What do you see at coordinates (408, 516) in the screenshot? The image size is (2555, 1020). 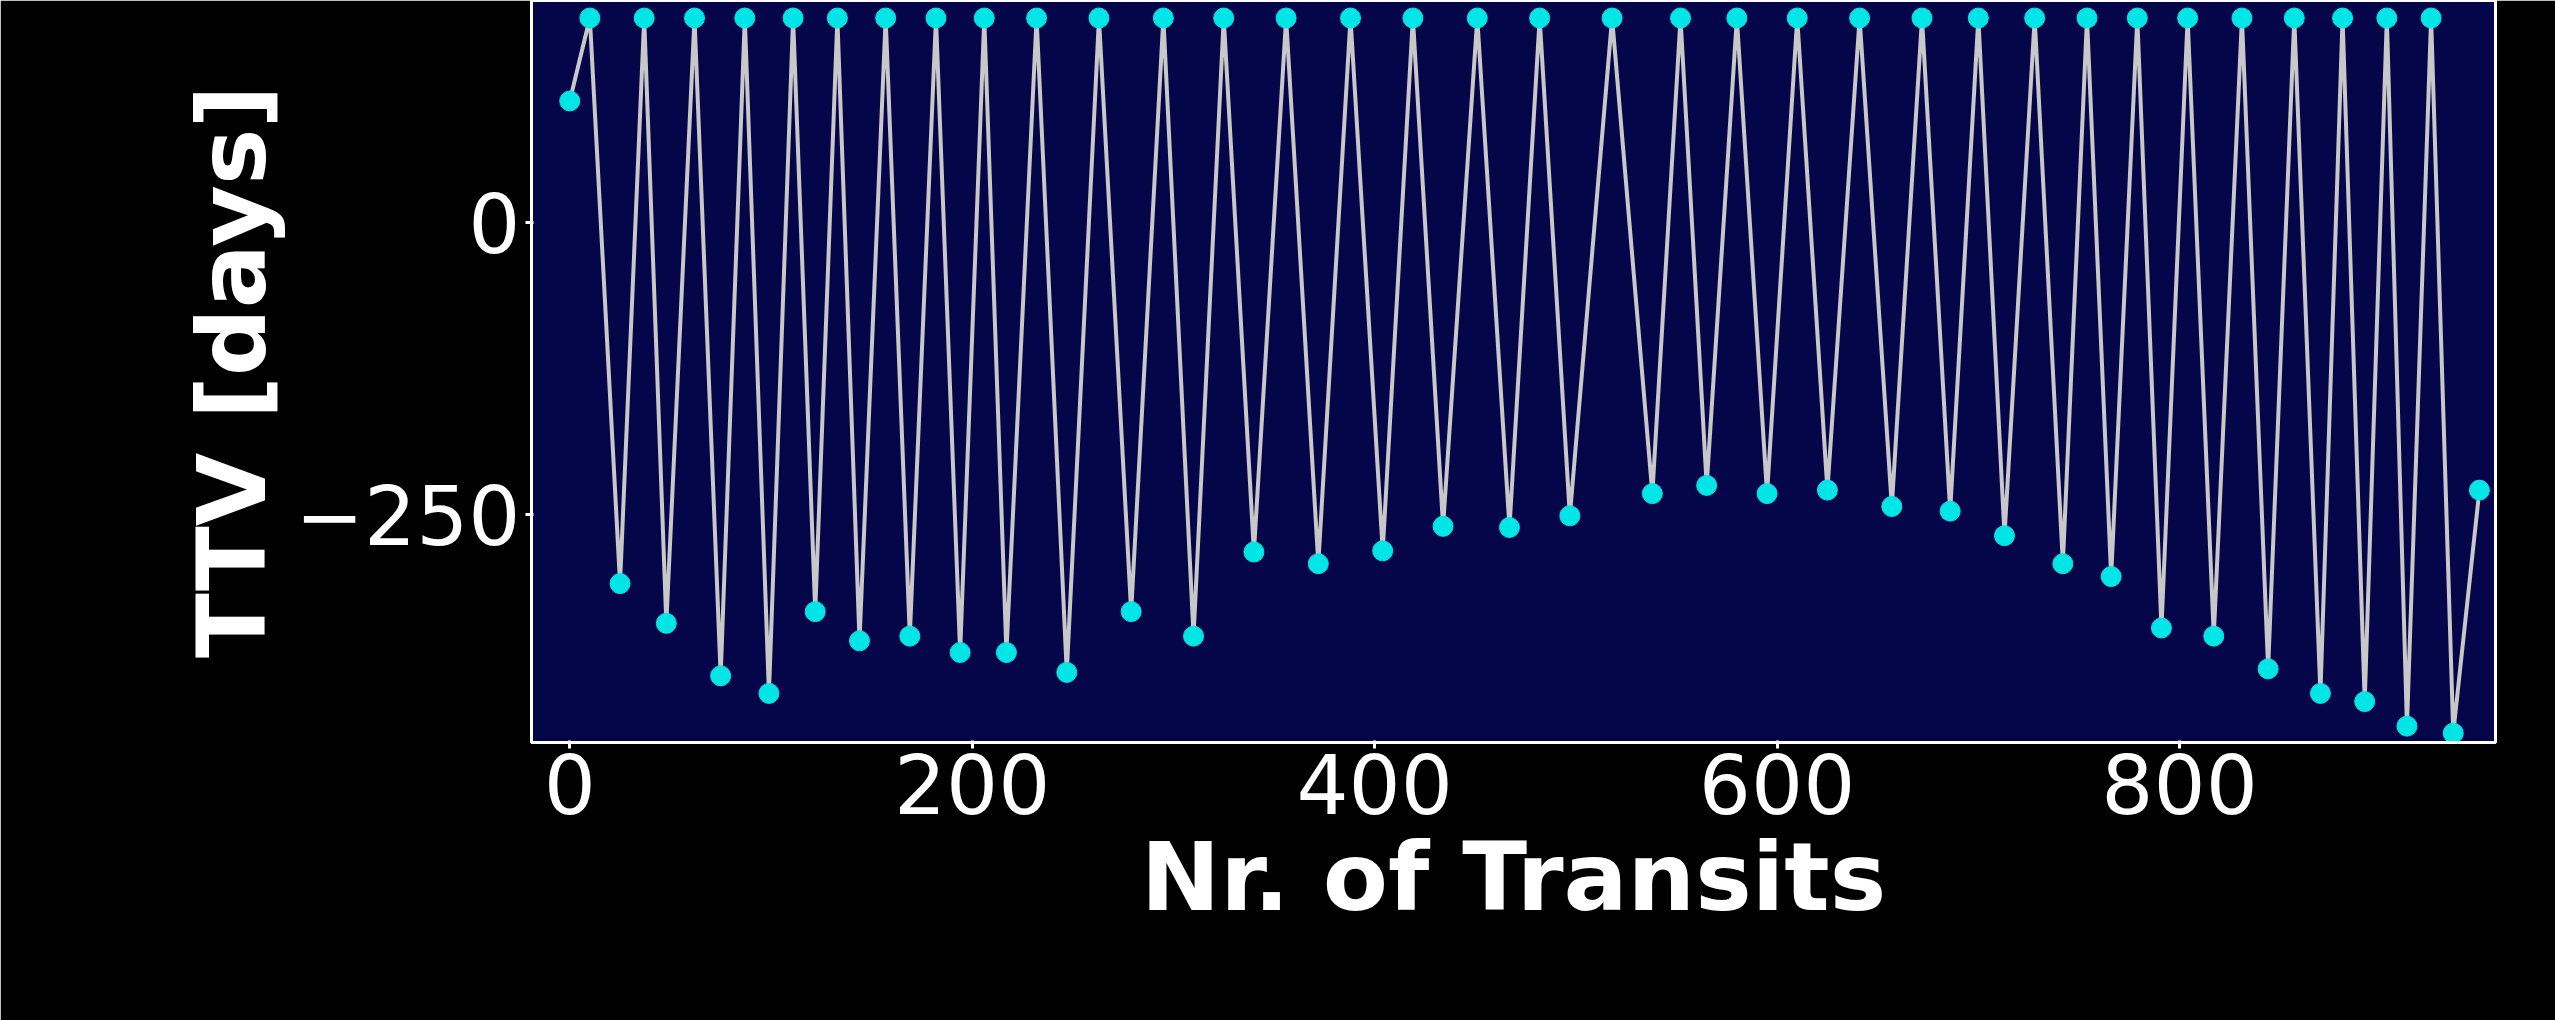 I see `y-tick-label: −250` at bounding box center [408, 516].